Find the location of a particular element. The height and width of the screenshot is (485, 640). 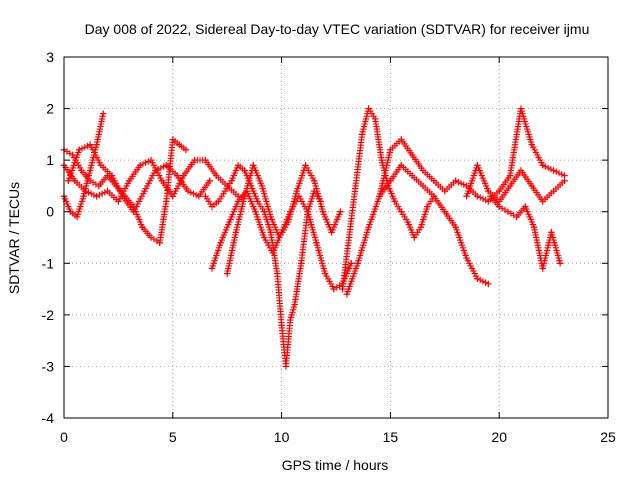

x-tick-label: 5 is located at coordinates (173, 437).